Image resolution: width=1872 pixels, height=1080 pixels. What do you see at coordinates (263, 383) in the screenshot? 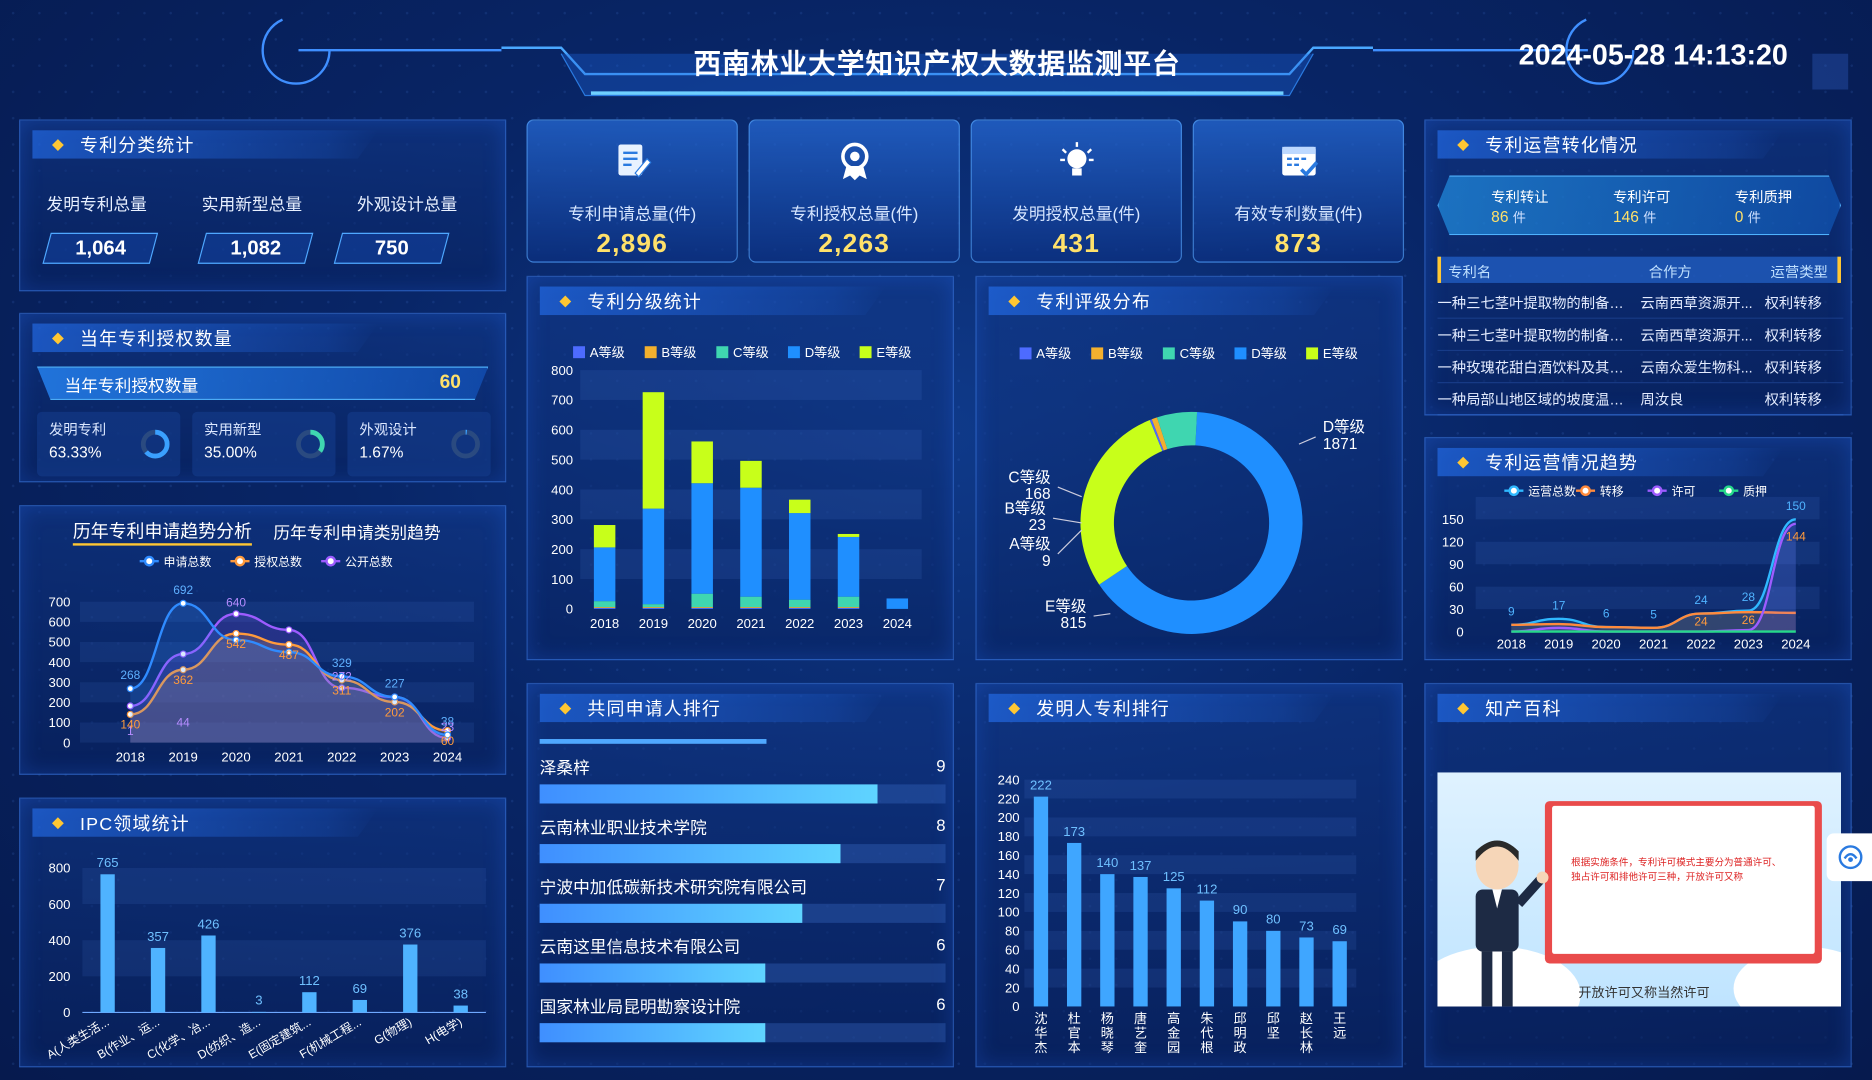
I see `annual-grant-bar: 当年专利授权数量 60` at bounding box center [263, 383].